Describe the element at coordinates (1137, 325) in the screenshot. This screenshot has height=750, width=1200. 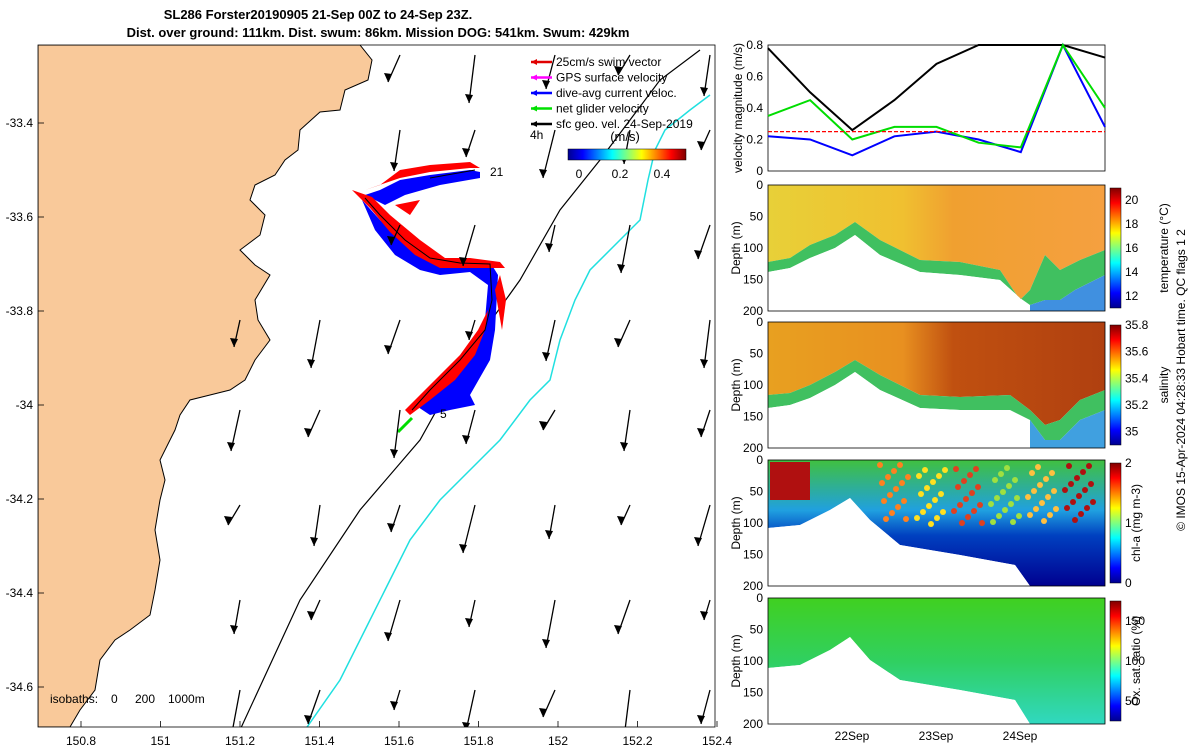
I see `colorbar-tick-label: 35.8` at that location.